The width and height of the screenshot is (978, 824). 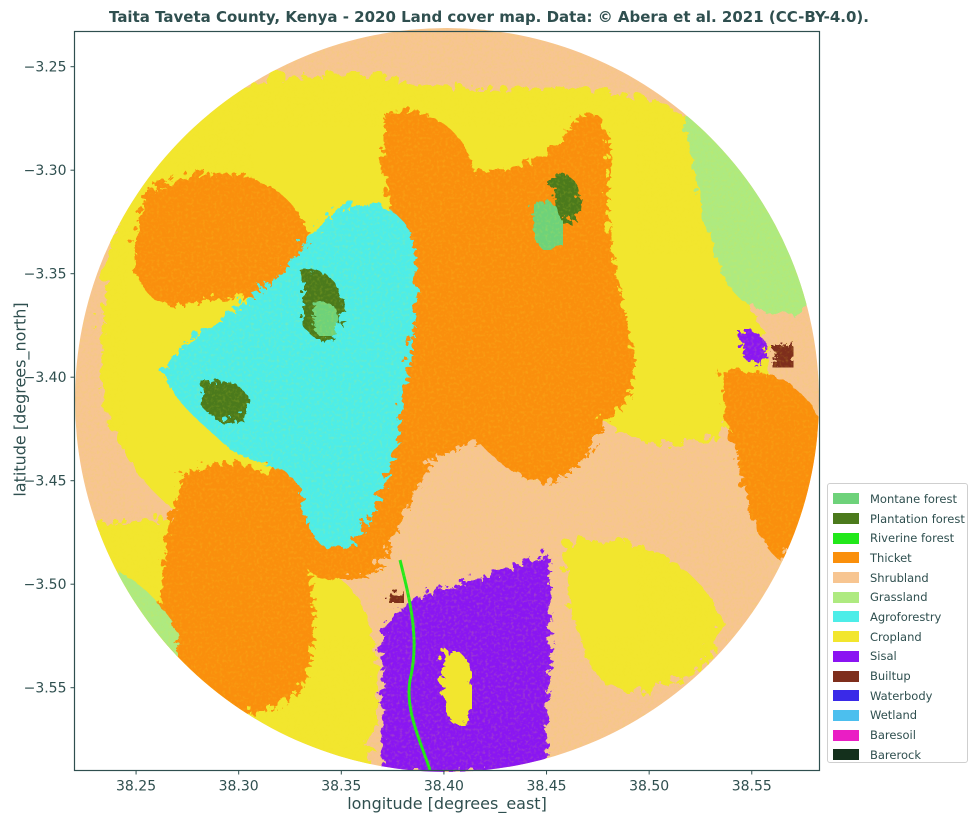 I want to click on legend-label: Barerock, so click(x=895, y=754).